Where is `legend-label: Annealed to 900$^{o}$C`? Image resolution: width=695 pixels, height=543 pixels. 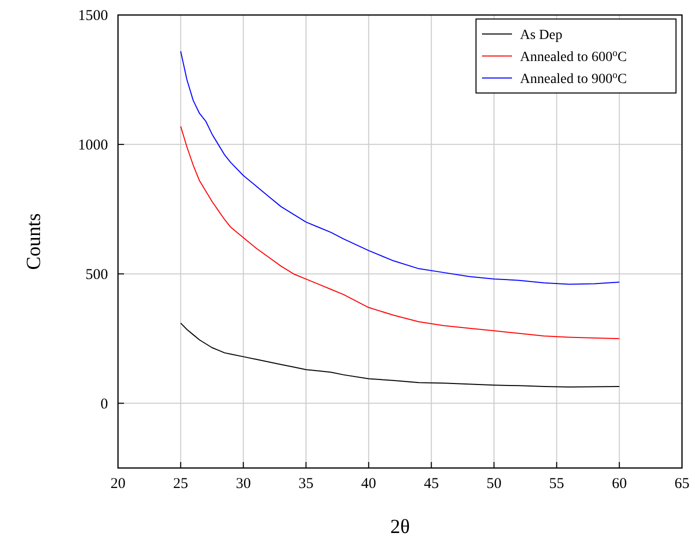
legend-label: Annealed to 900$^{o}$C is located at coordinates (573, 78).